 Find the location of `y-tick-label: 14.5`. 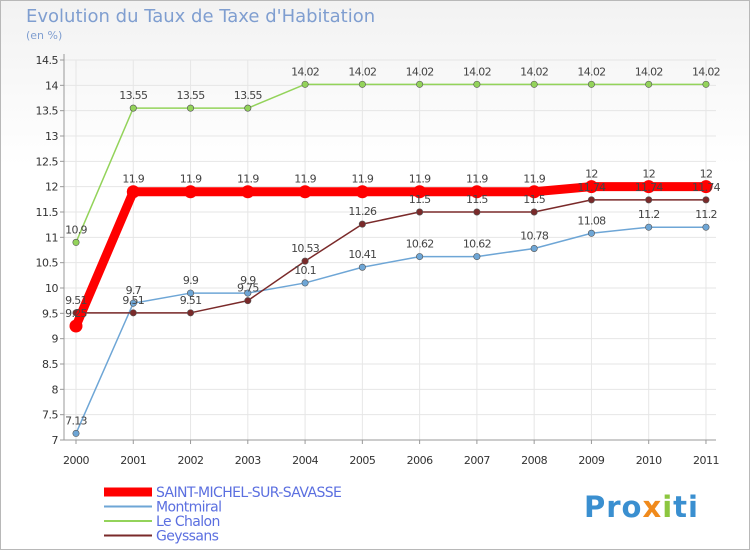

y-tick-label: 14.5 is located at coordinates (47, 60).